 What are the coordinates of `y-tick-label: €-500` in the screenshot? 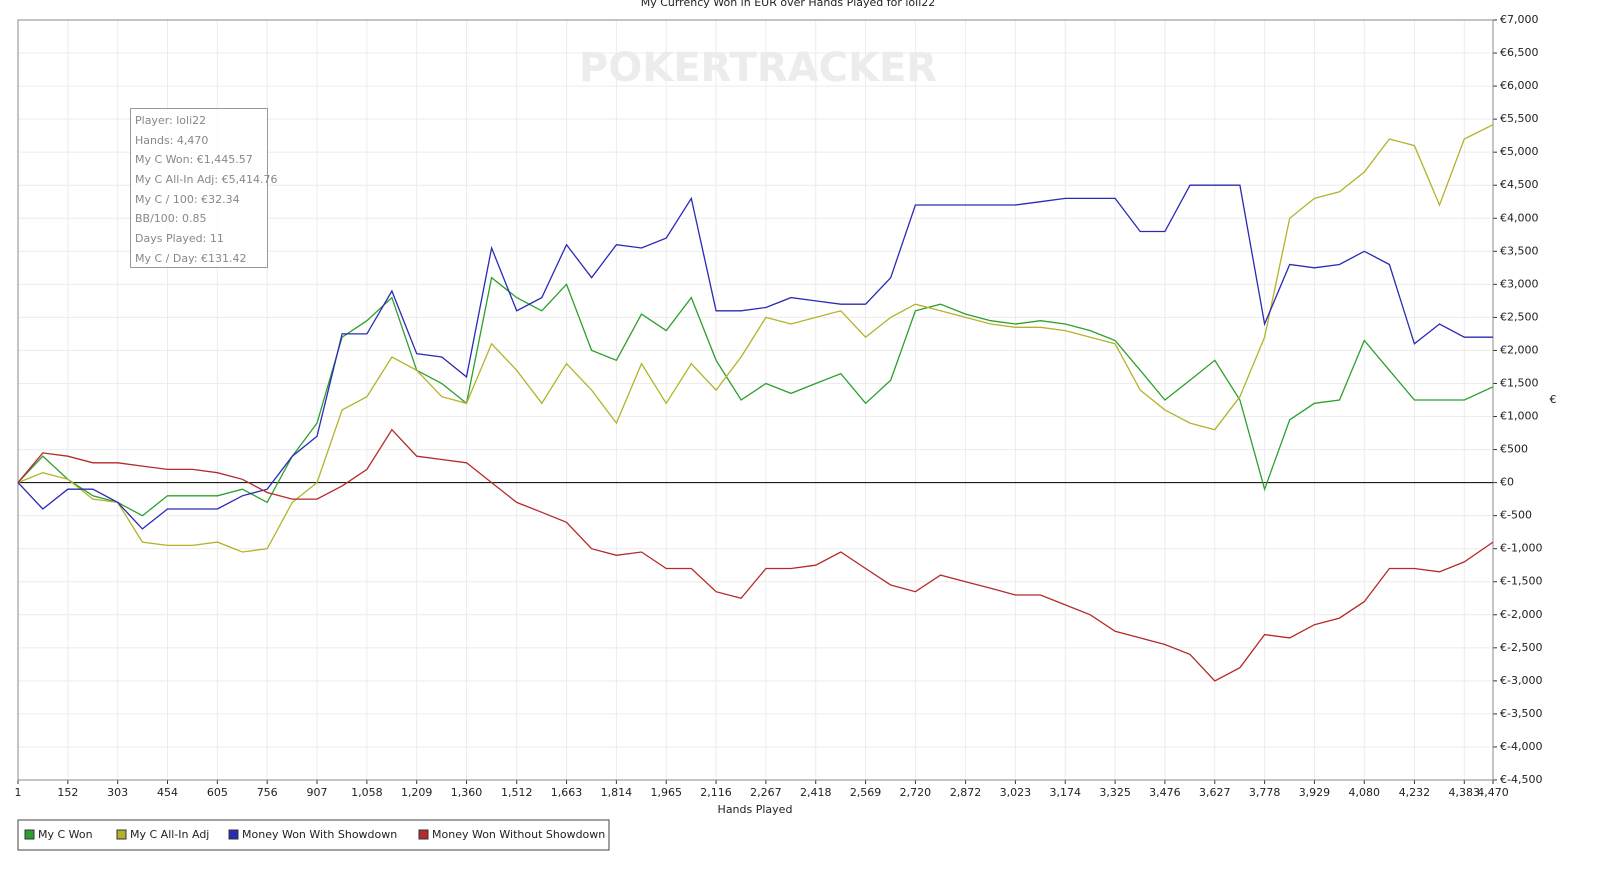 It's located at (1516, 515).